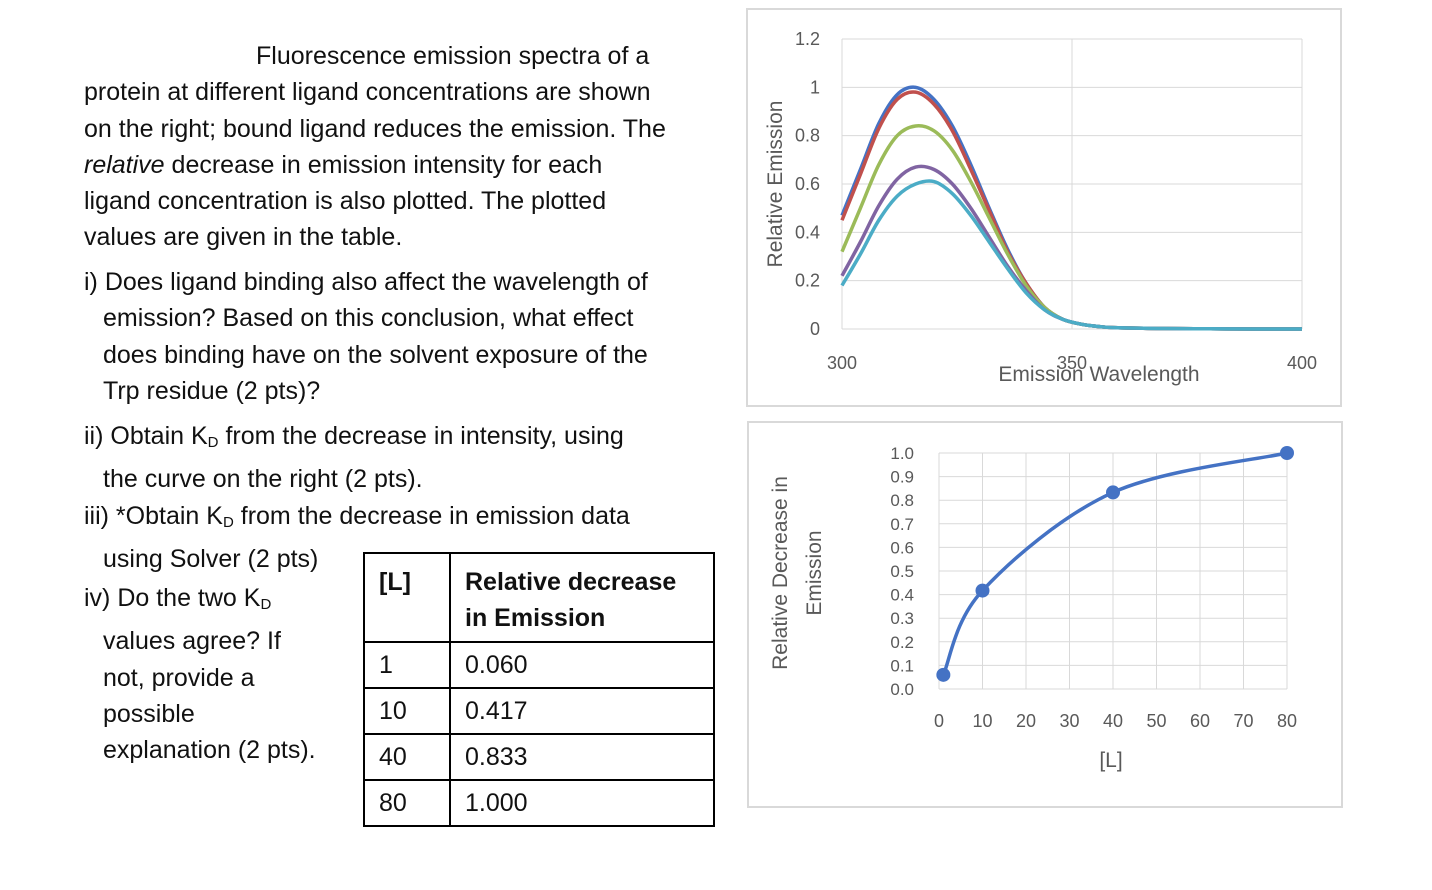 The image size is (1432, 890). Describe the element at coordinates (775, 184) in the screenshot. I see `y-axis-label: Relative Emission` at that location.